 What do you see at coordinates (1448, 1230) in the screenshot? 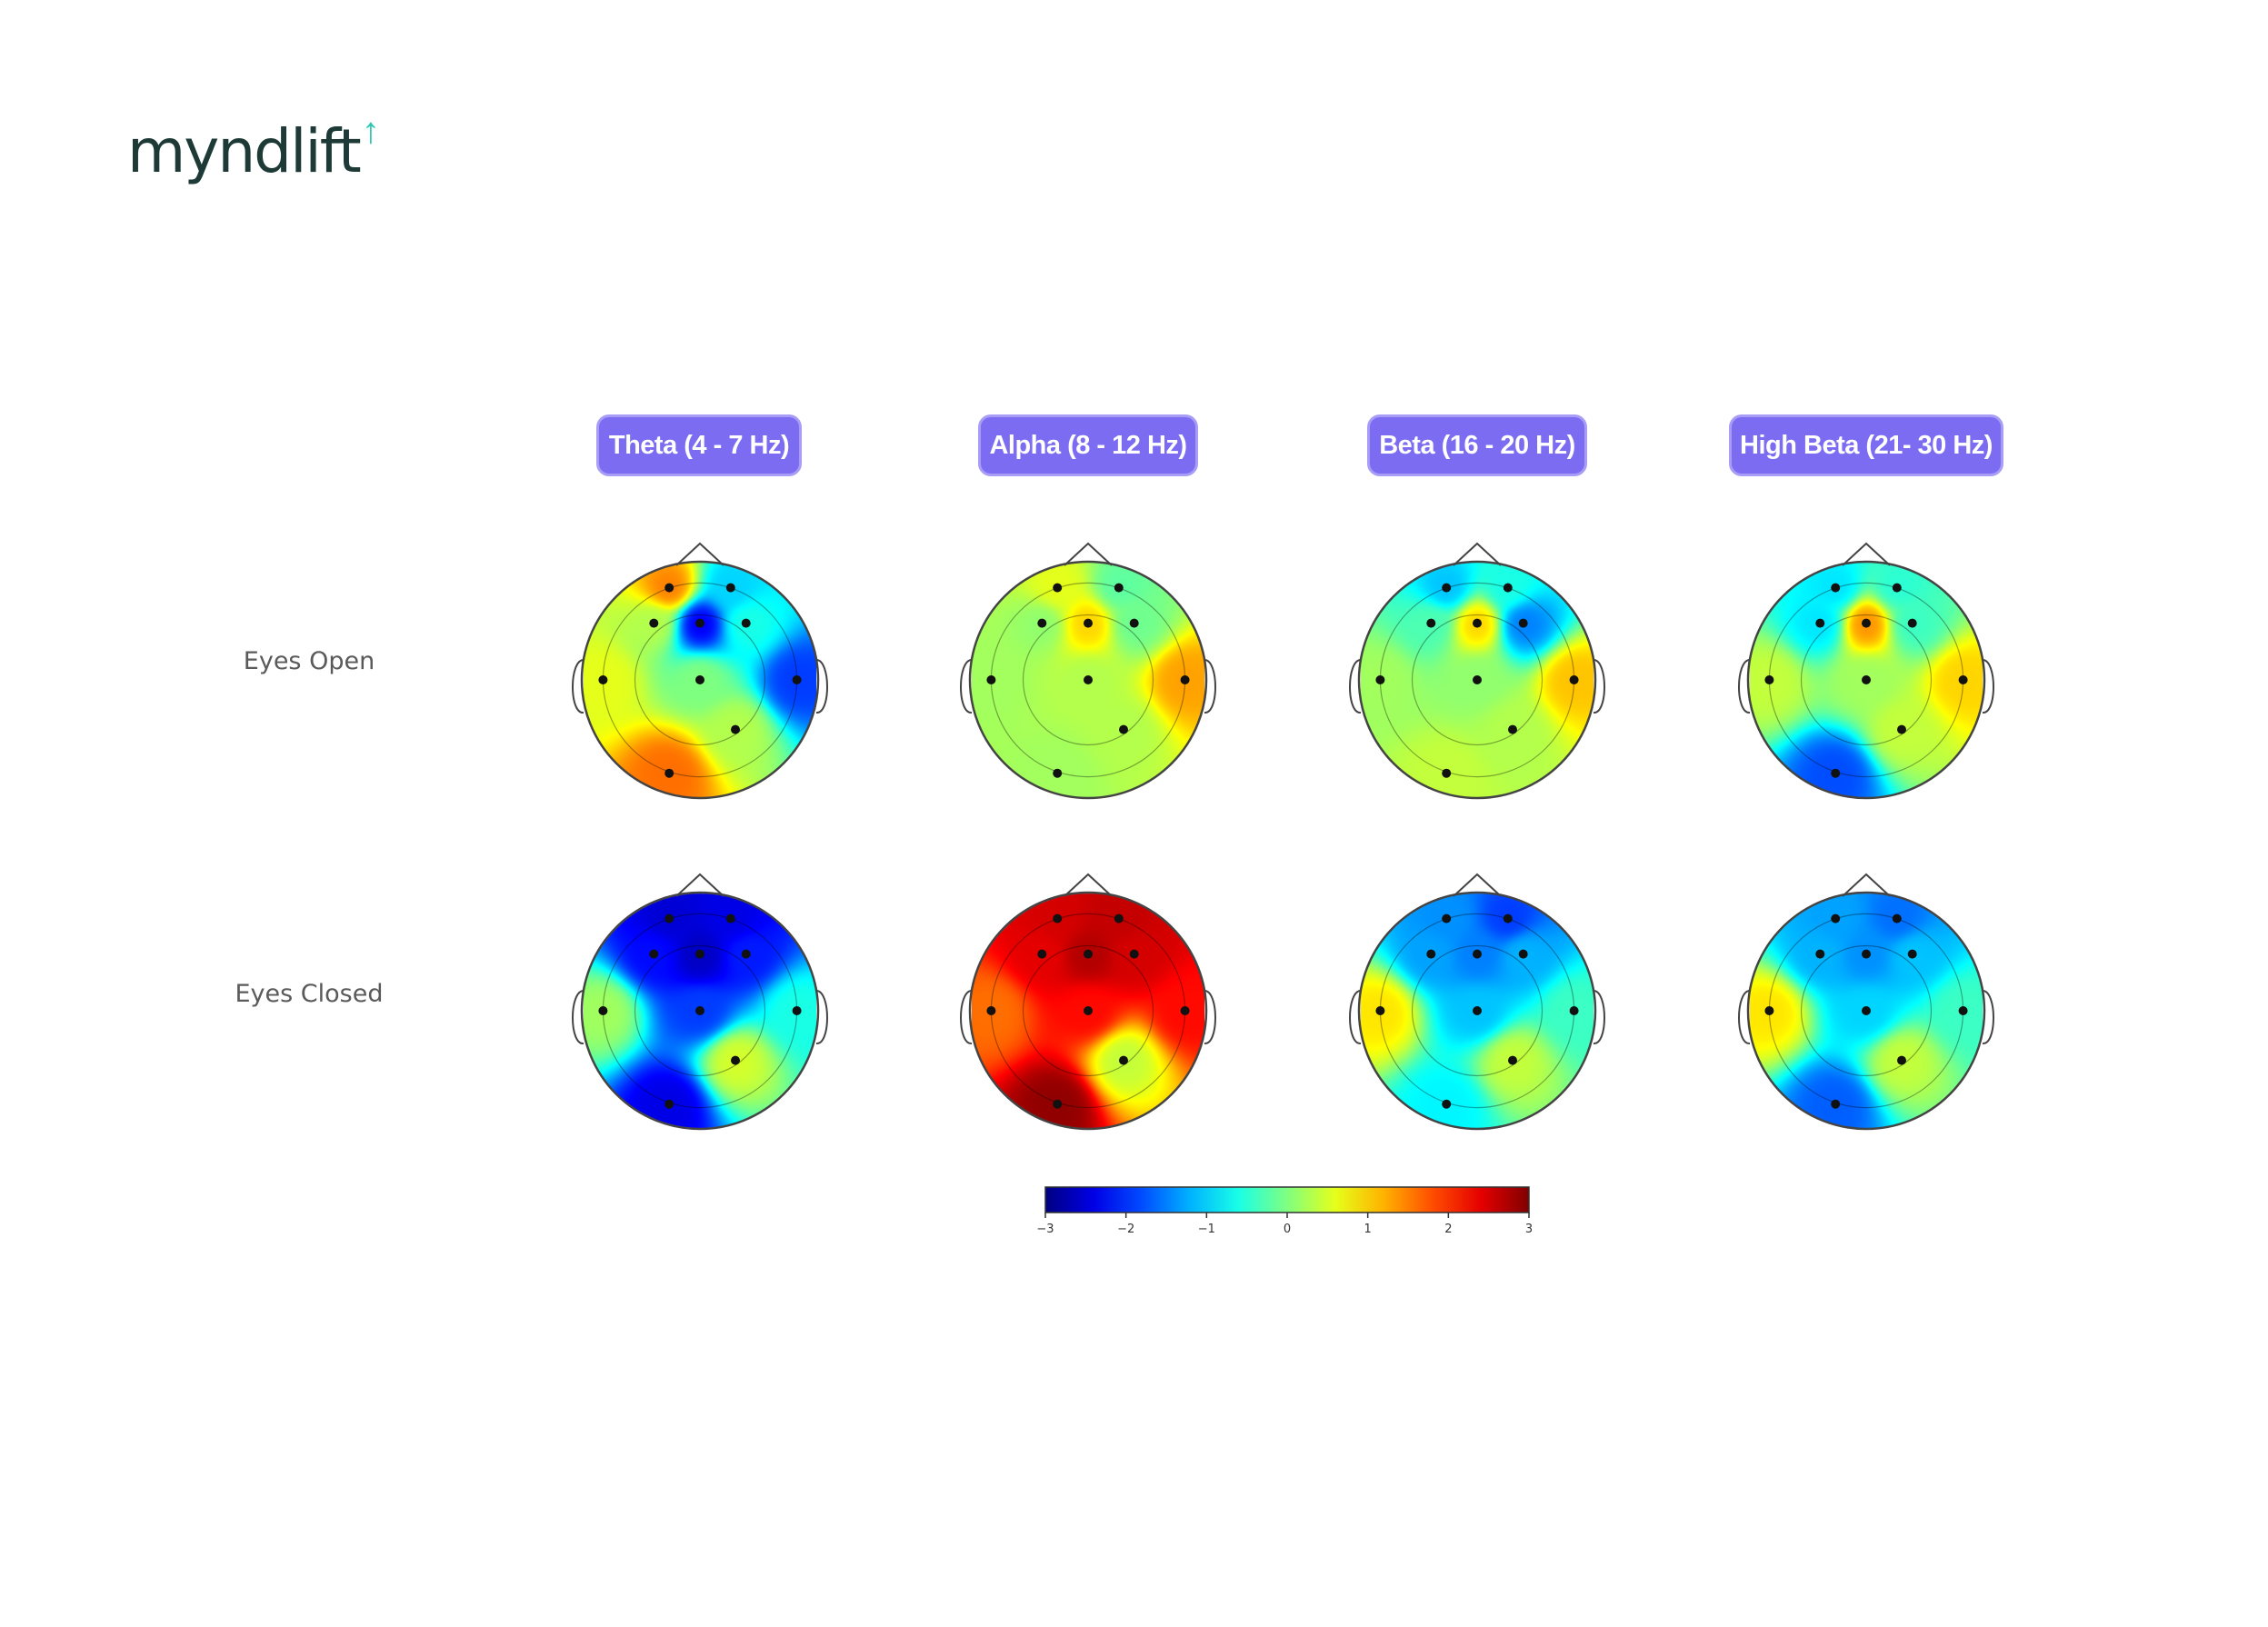
I see `colorbar-tick-label: 2` at bounding box center [1448, 1230].